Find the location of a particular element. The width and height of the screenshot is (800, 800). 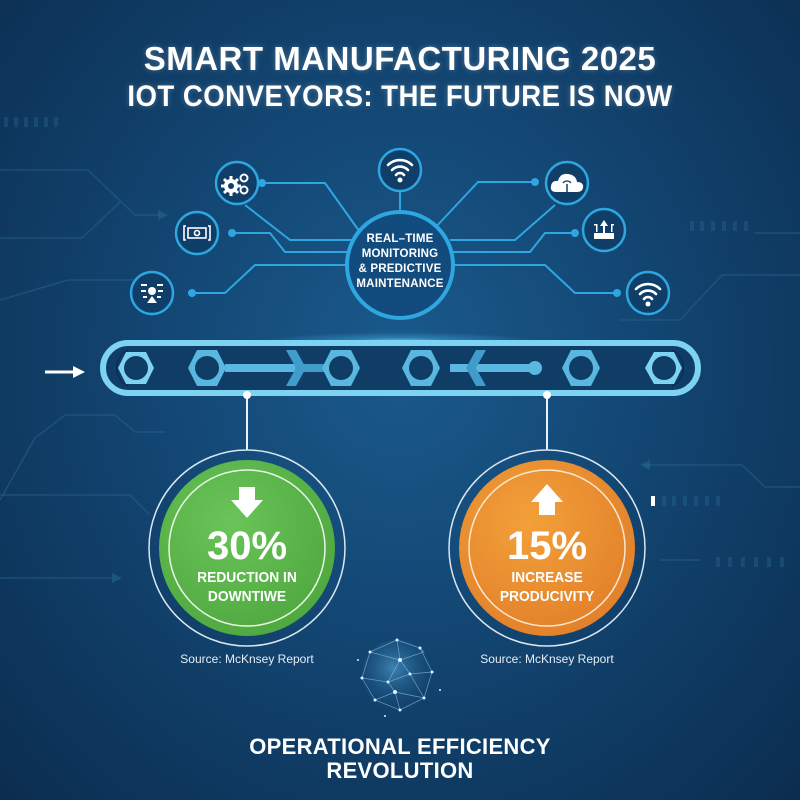

footer-title-line1: OPERATIONAL EFFICIENCY is located at coordinates (400, 746).